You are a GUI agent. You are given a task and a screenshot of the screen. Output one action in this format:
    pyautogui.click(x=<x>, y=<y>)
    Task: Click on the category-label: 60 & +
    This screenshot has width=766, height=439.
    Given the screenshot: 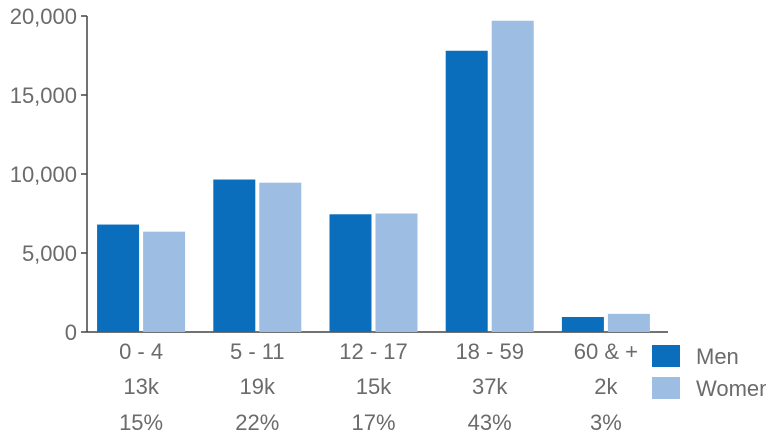 What is the action you would take?
    pyautogui.click(x=606, y=351)
    